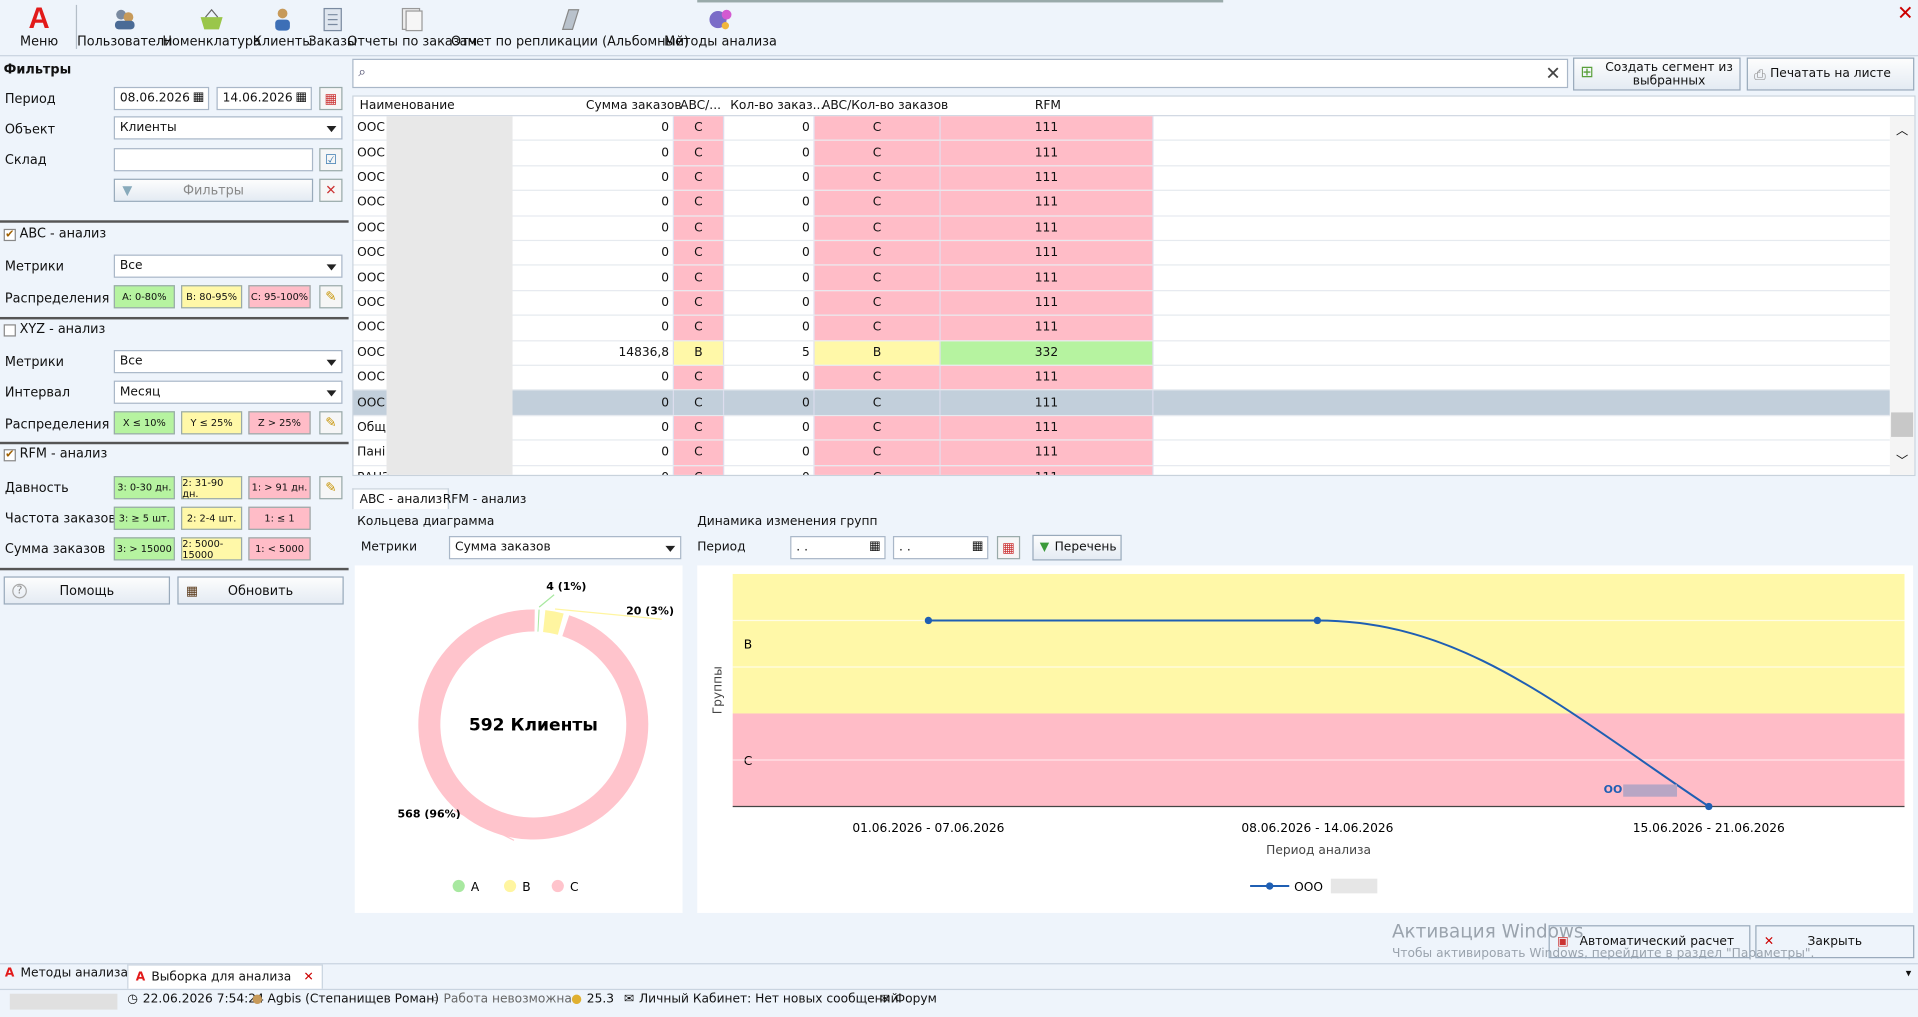  I want to click on abc-edit-pencil-icon: ✎, so click(331, 297).